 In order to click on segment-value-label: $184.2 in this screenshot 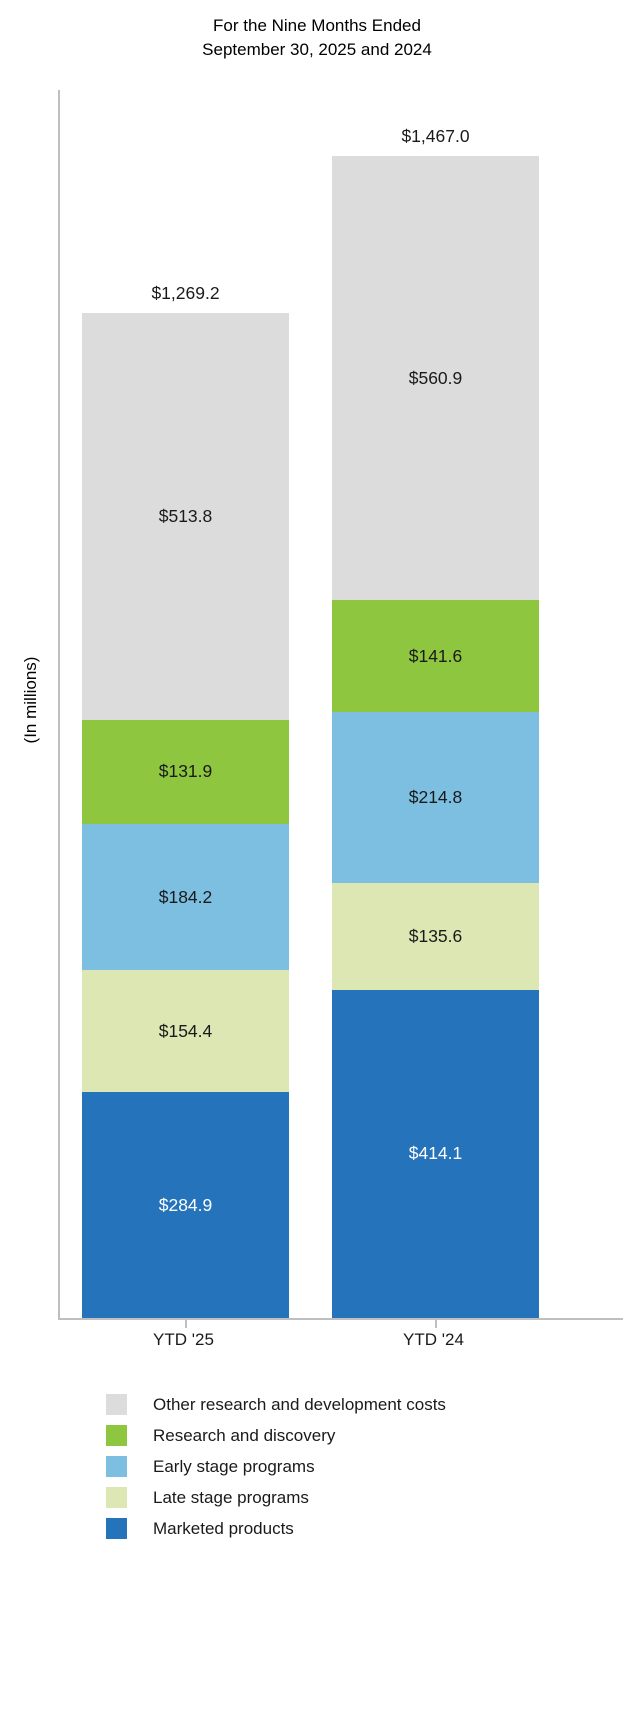, I will do `click(185, 896)`.